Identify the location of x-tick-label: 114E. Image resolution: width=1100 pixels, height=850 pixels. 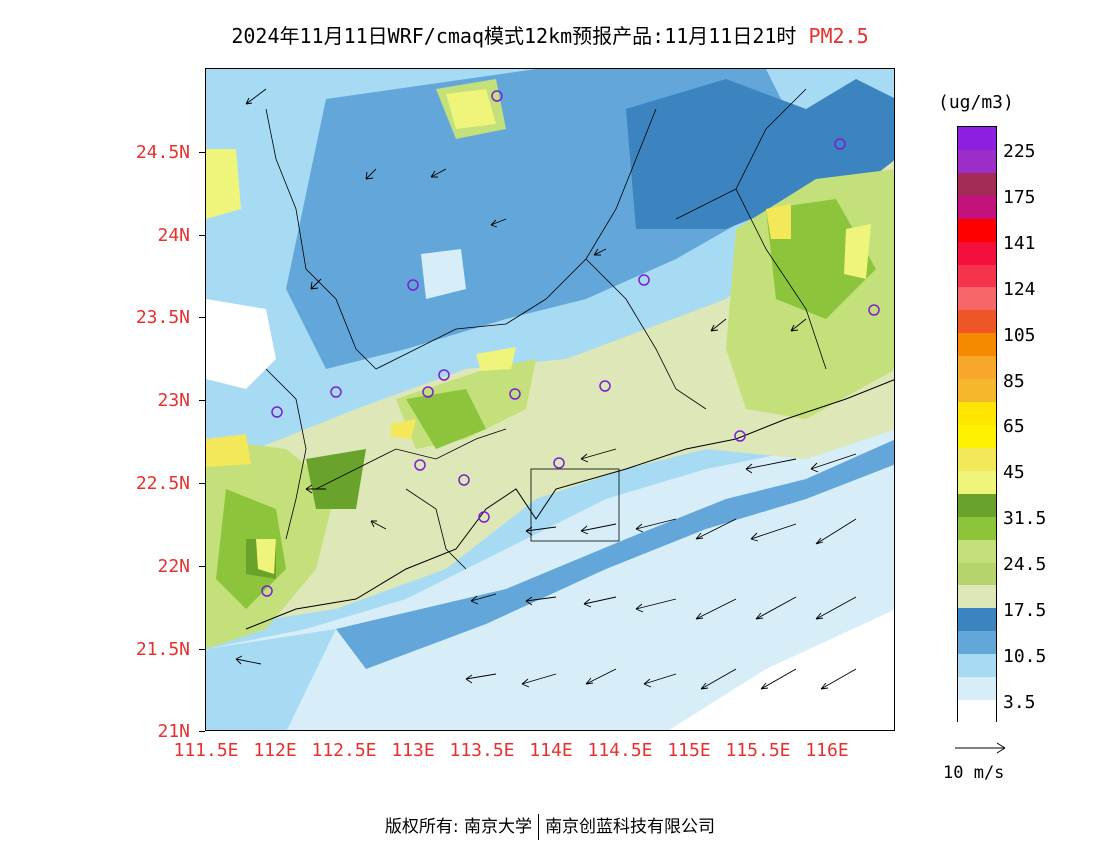
(551, 750).